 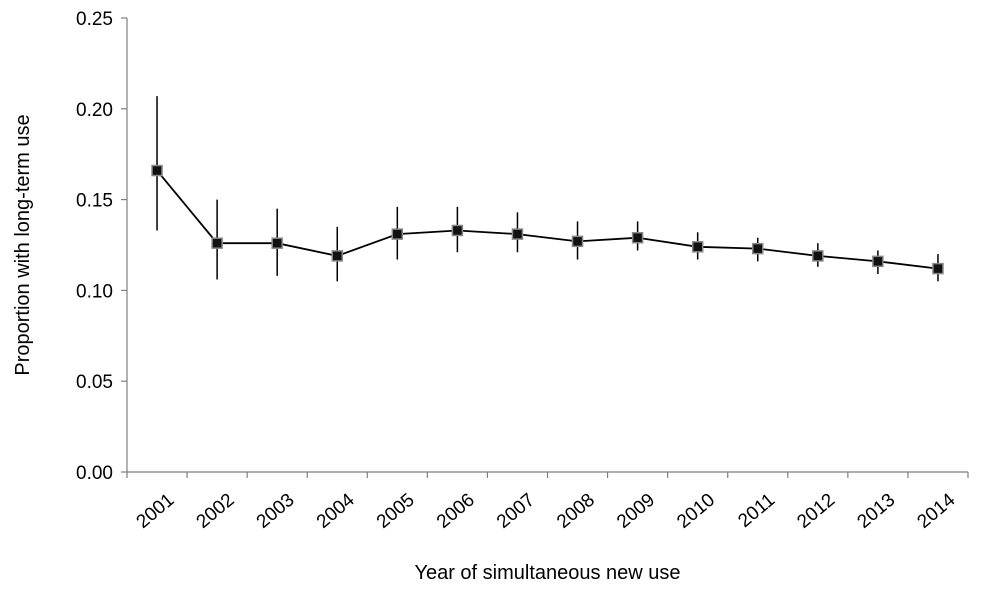 What do you see at coordinates (216, 511) in the screenshot?
I see `x-tick-label: 2002` at bounding box center [216, 511].